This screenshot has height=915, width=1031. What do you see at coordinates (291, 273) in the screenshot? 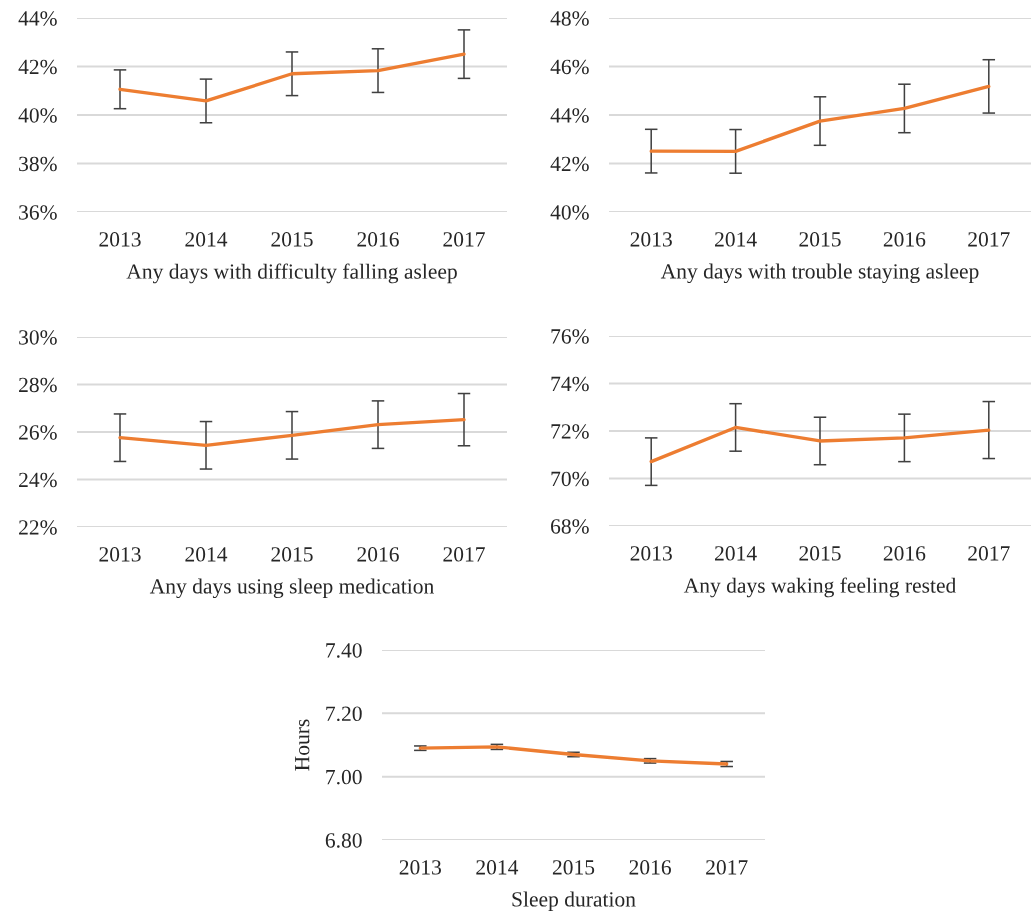
I see `x-axis-title: Any days with difficulty falling asleep` at bounding box center [291, 273].